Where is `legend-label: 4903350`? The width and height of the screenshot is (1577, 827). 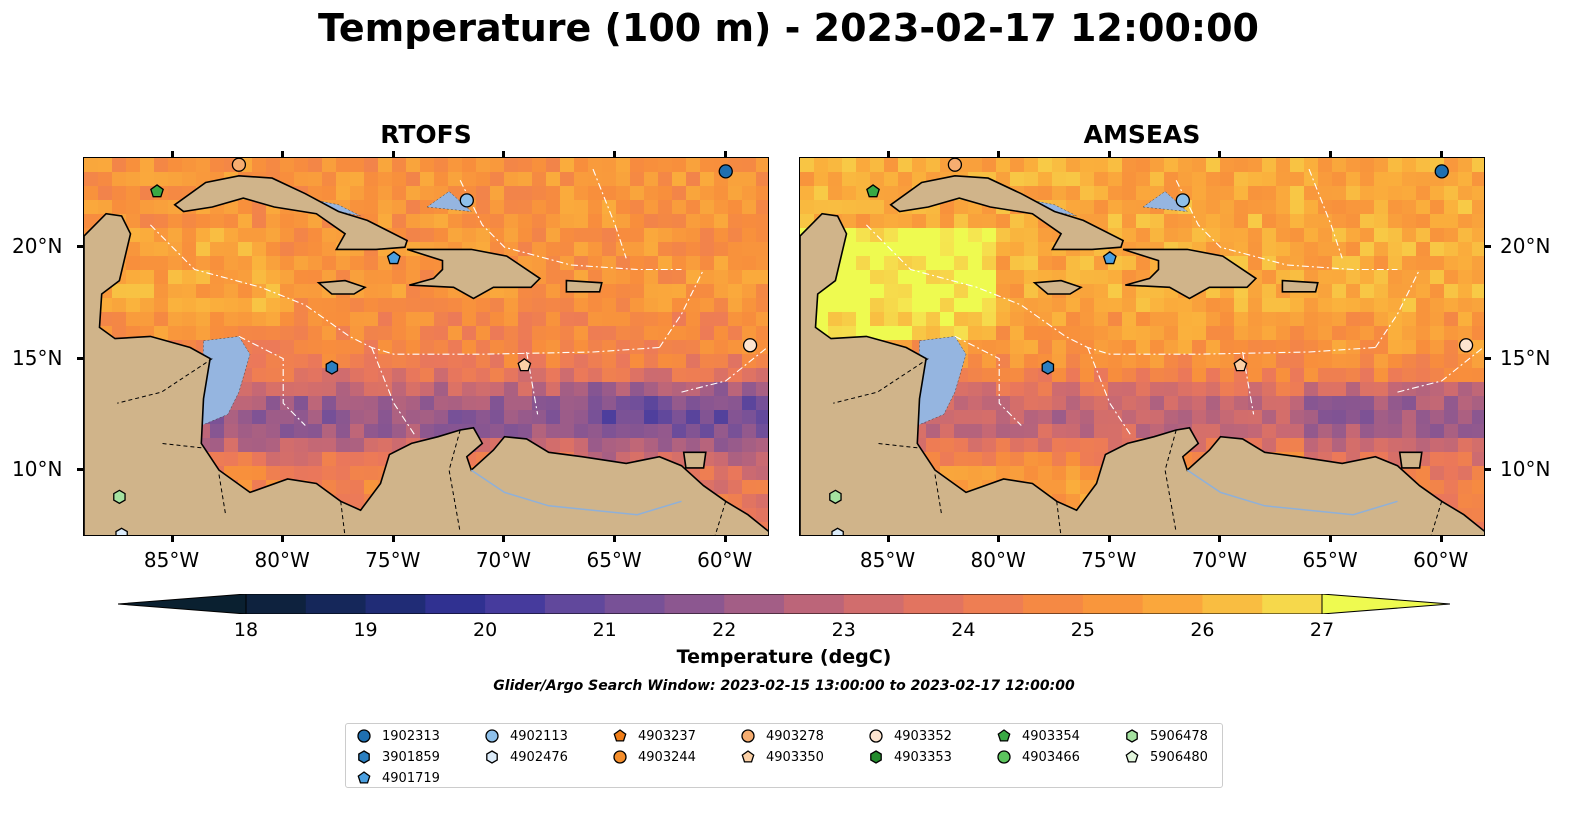
legend-label: 4903350 is located at coordinates (795, 757).